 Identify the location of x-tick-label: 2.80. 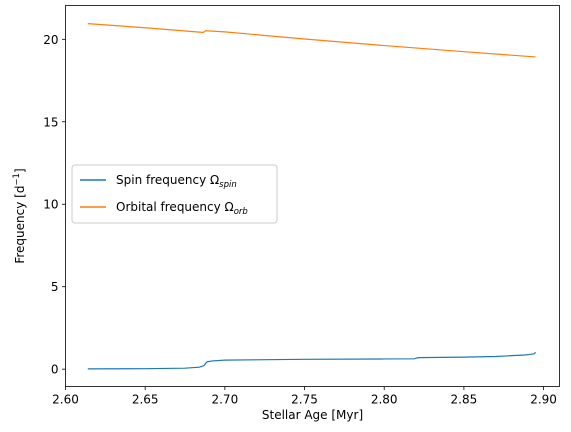
(384, 400).